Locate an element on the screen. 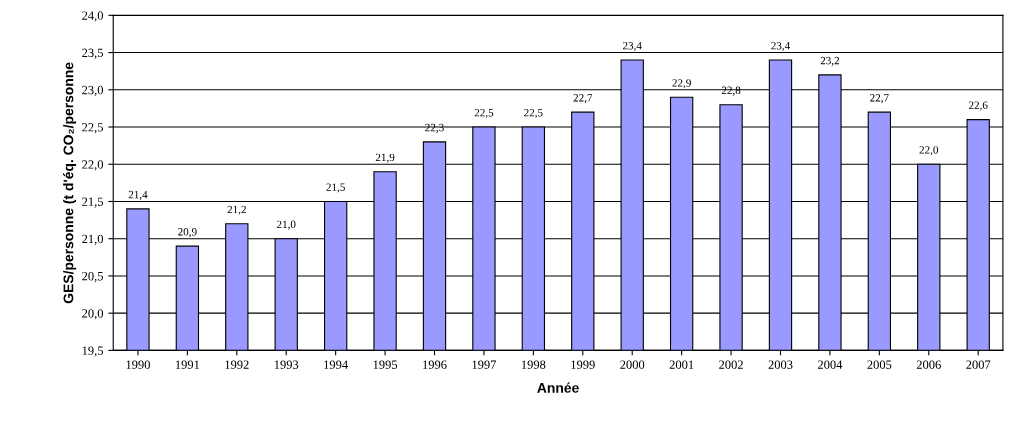 The width and height of the screenshot is (1011, 438). y-tick-label: 24,0 is located at coordinates (93, 16).